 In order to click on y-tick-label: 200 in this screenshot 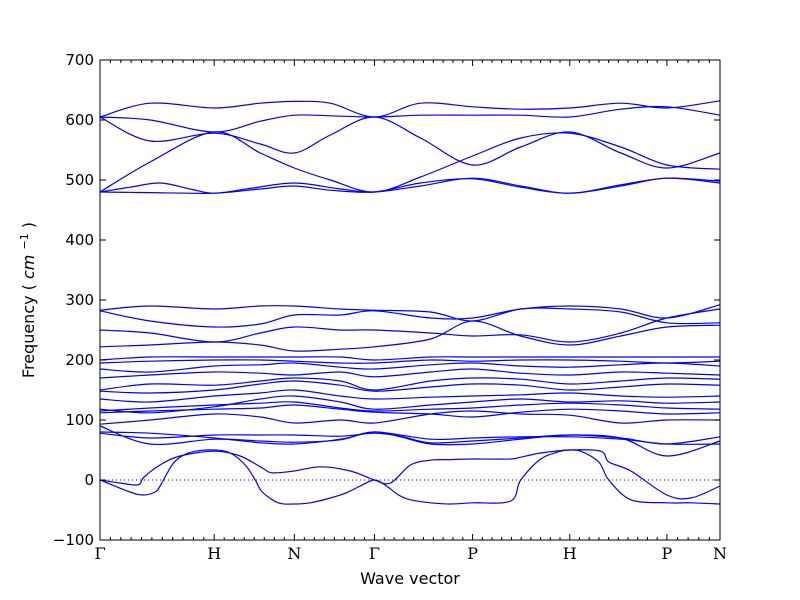, I will do `click(79, 360)`.